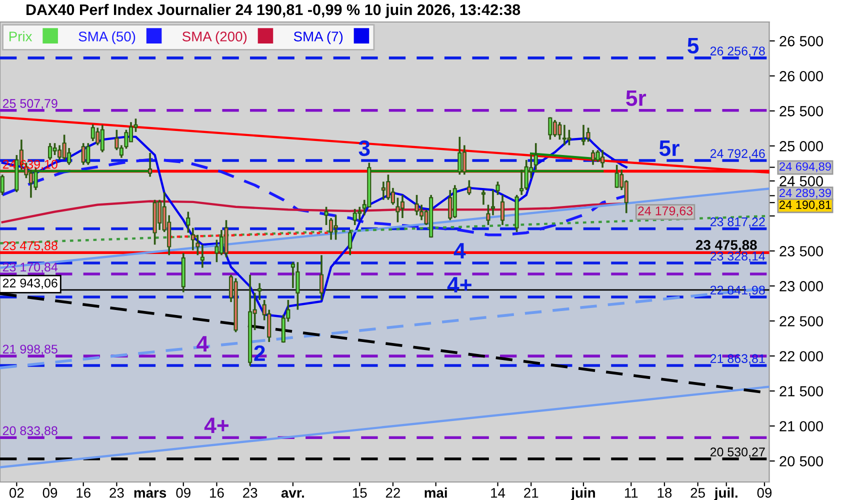  I want to click on y-tick-label: 21 500, so click(802, 391).